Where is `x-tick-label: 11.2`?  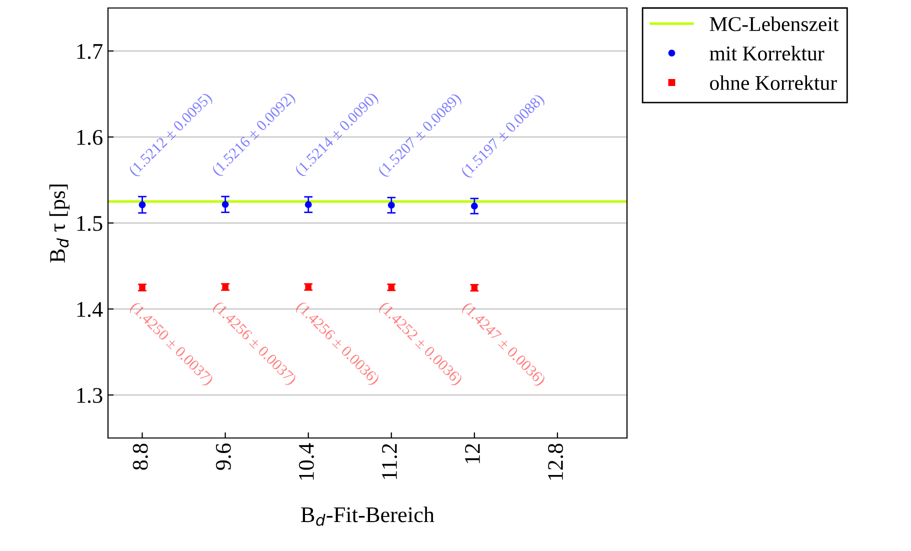 x-tick-label: 11.2 is located at coordinates (390, 461).